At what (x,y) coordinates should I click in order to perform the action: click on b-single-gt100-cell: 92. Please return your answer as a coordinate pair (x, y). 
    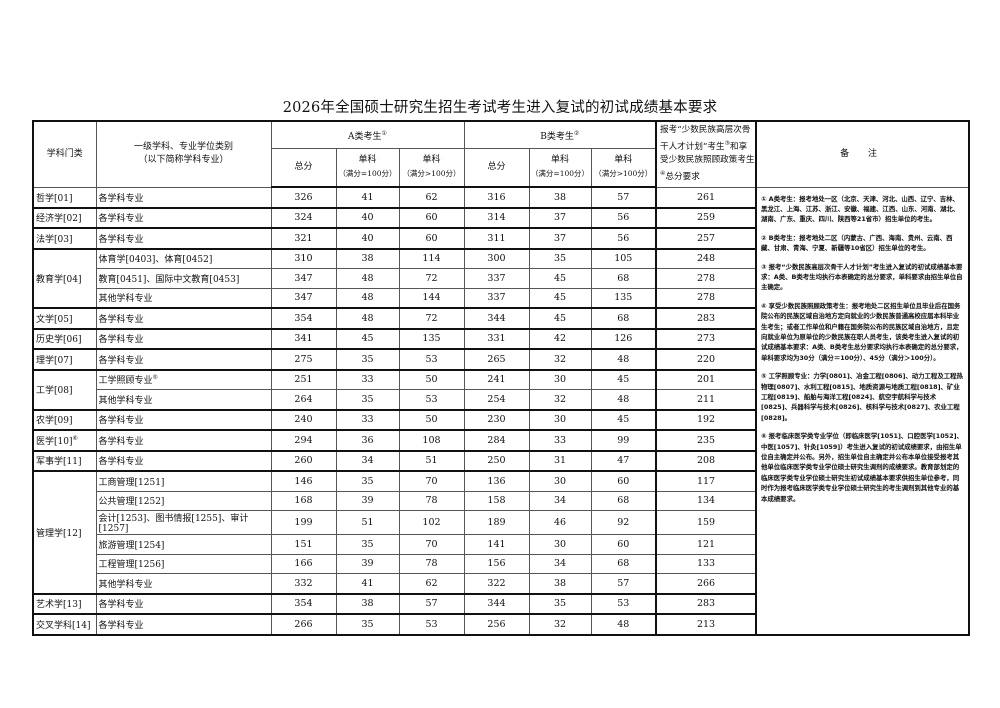
    Looking at the image, I should click on (623, 522).